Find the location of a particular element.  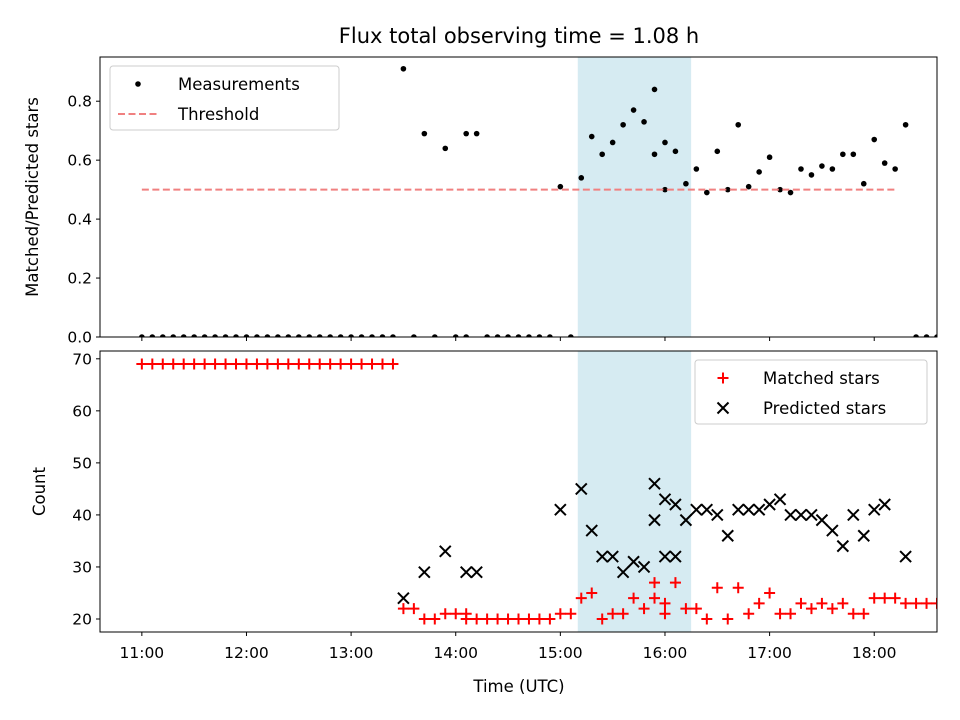

legend-label: Matched stars is located at coordinates (821, 378).